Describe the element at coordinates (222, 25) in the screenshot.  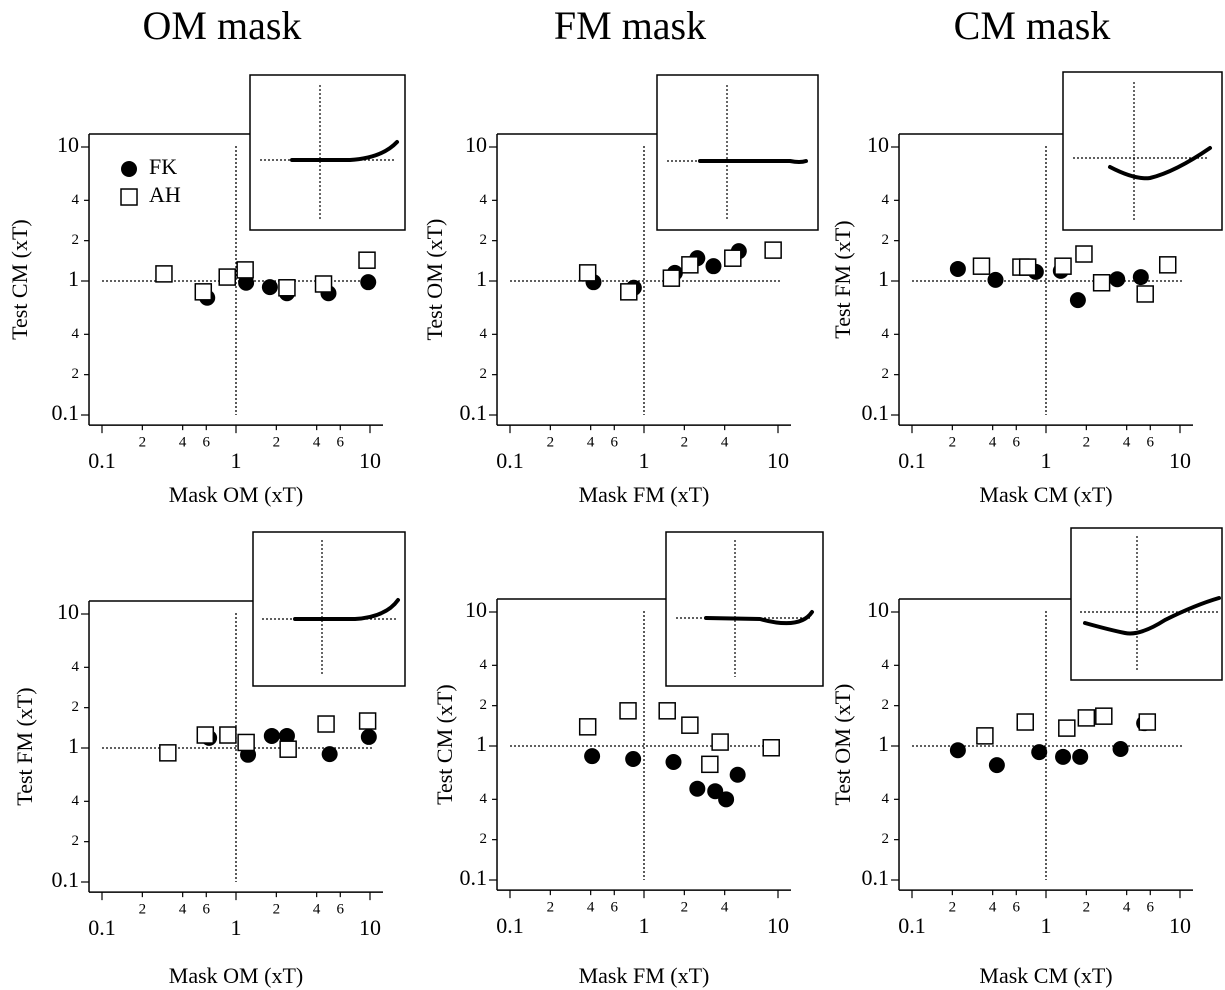
I see `panel-title: OM mask` at that location.